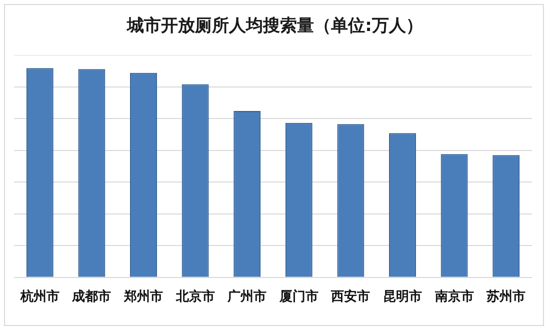 This screenshot has height=331, width=550. Describe the element at coordinates (143, 296) in the screenshot. I see `x-tick-label: 郑州市` at that location.